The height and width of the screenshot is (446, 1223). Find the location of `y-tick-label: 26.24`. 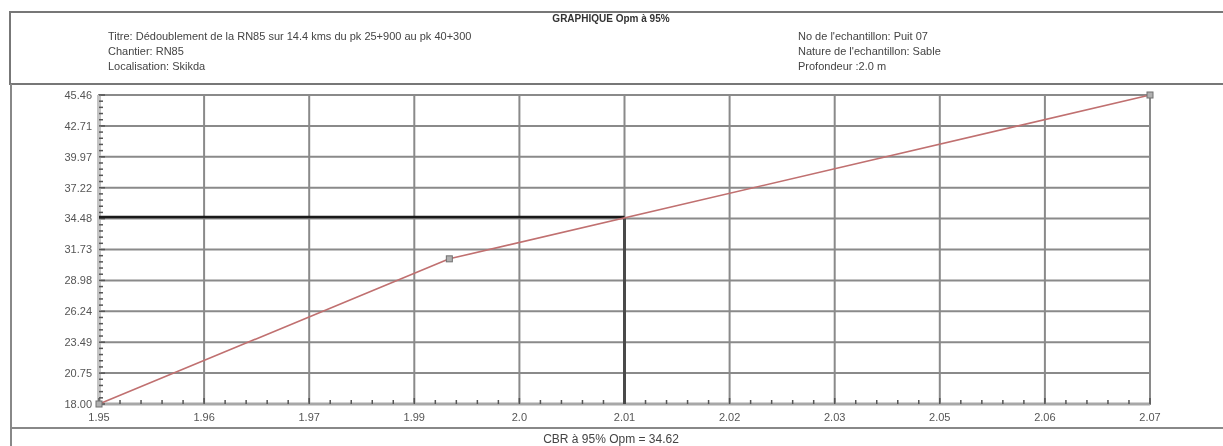

y-tick-label: 26.24 is located at coordinates (78, 311).